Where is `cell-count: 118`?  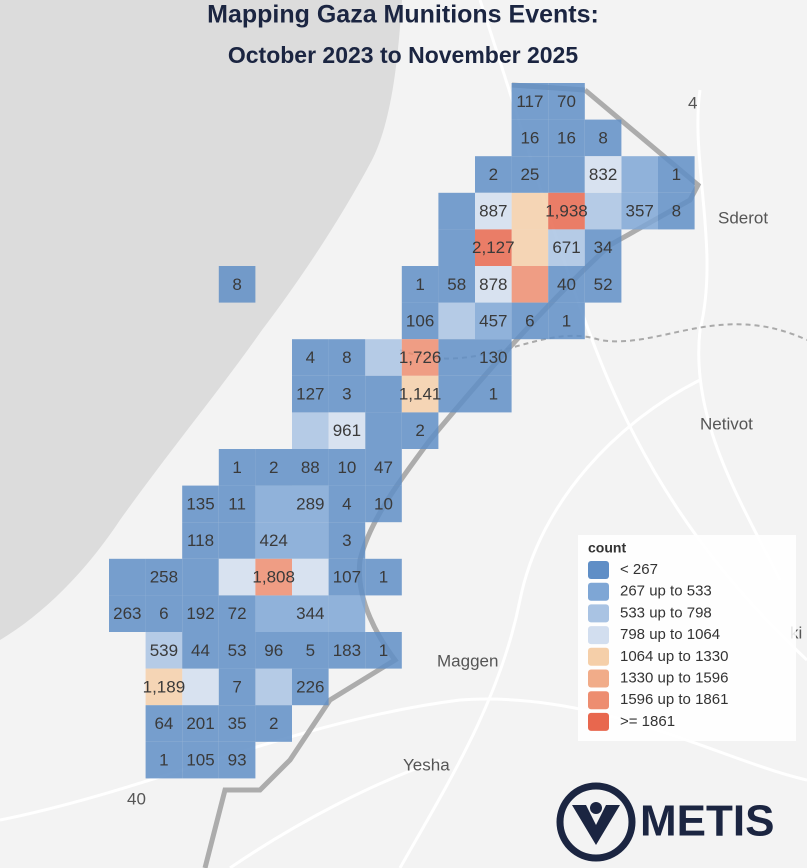 cell-count: 118 is located at coordinates (200, 540).